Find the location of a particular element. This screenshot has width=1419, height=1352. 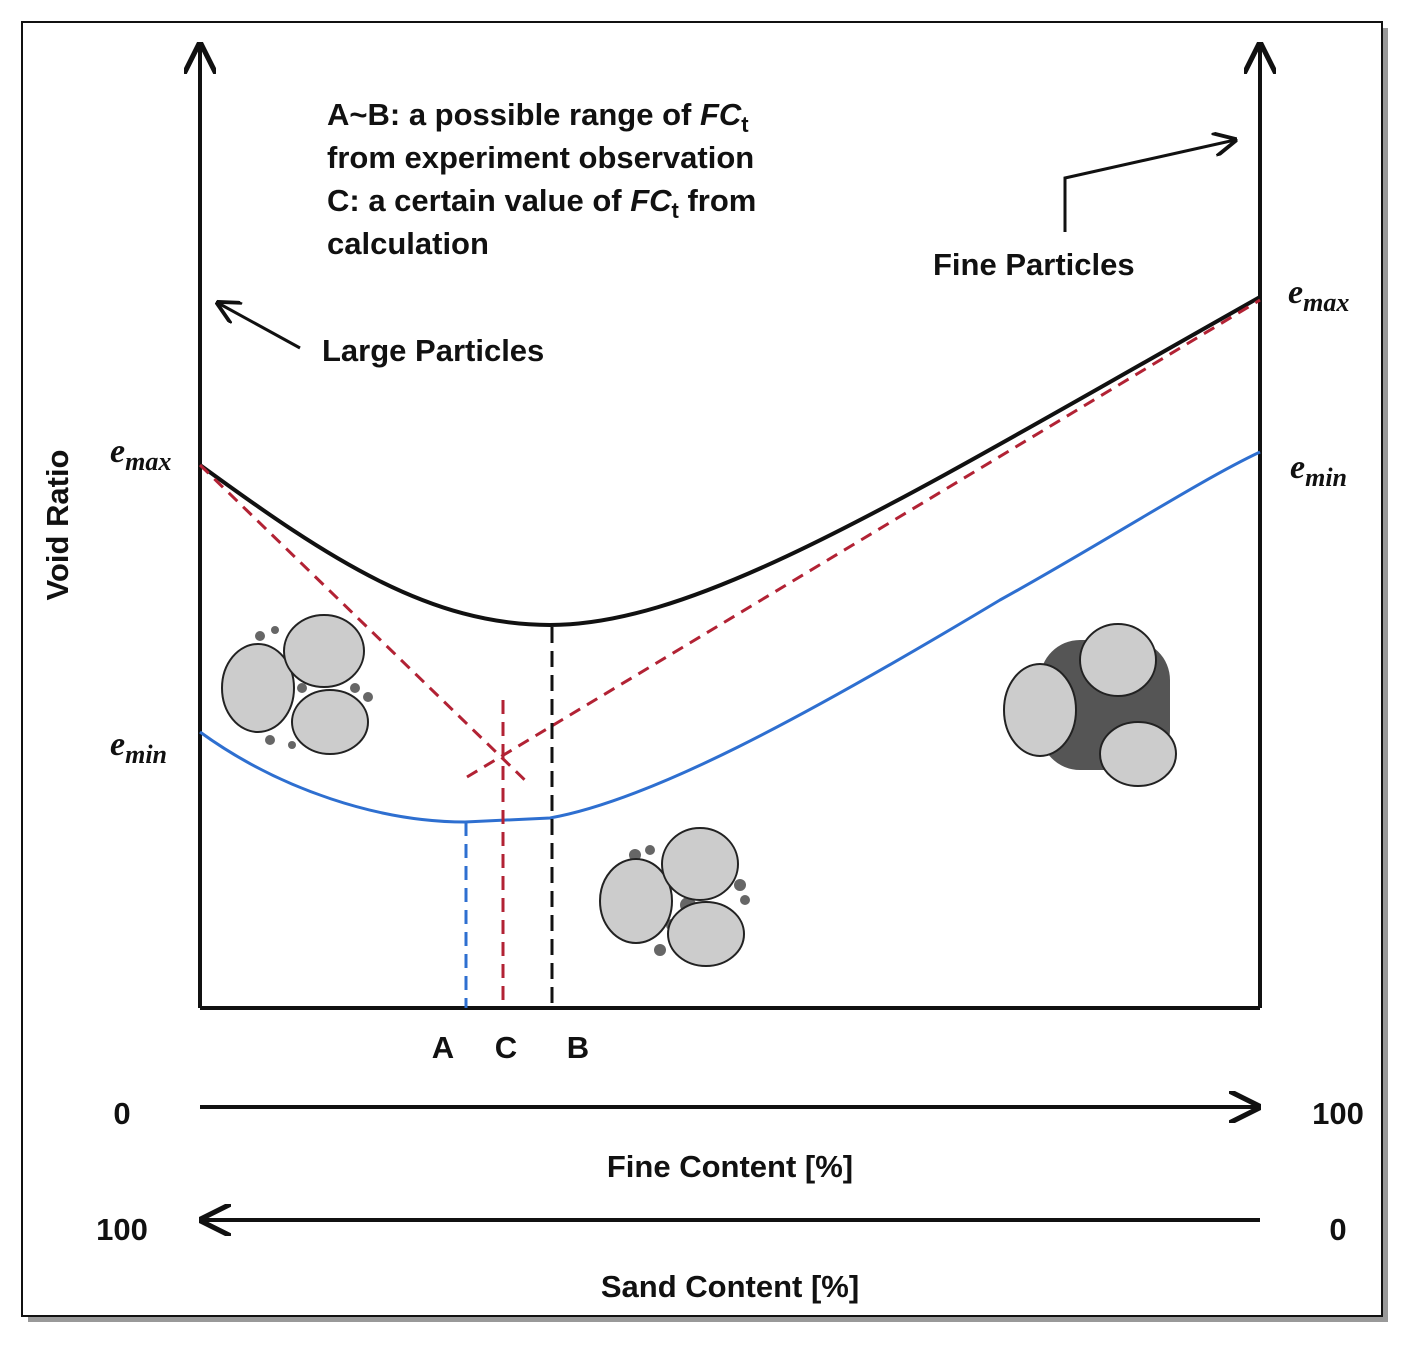

large-particles-arrow is located at coordinates (259, 326).